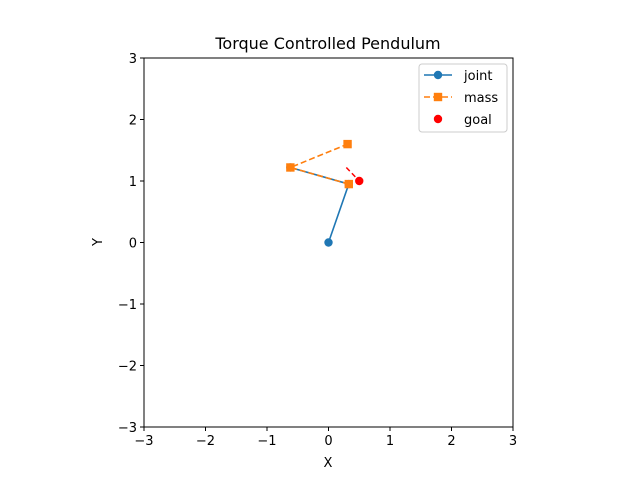  I want to click on series-mass, so click(319, 164).